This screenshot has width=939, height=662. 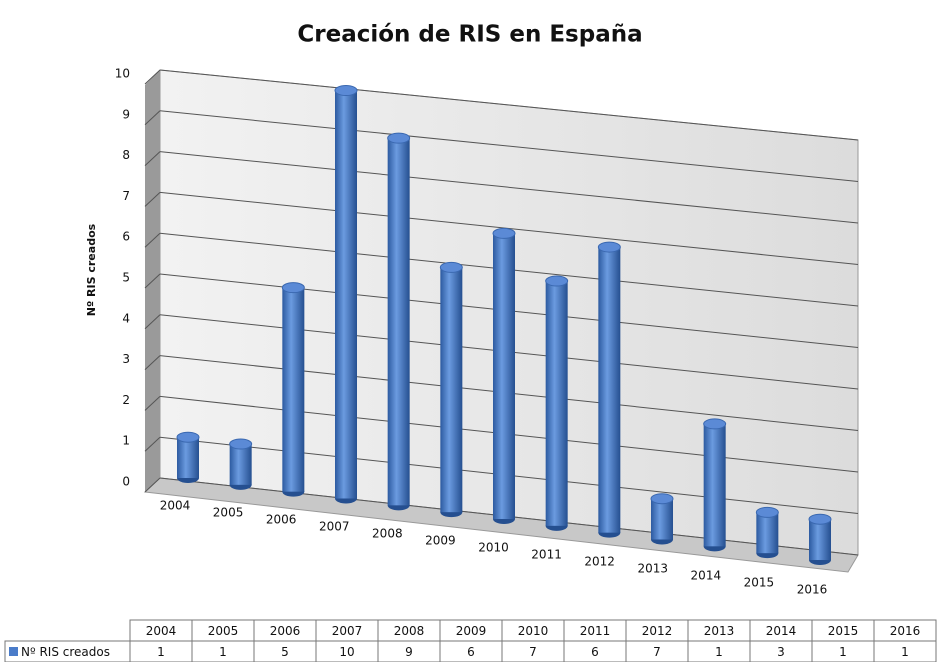 I want to click on y-tick-label: 7, so click(x=126, y=196).